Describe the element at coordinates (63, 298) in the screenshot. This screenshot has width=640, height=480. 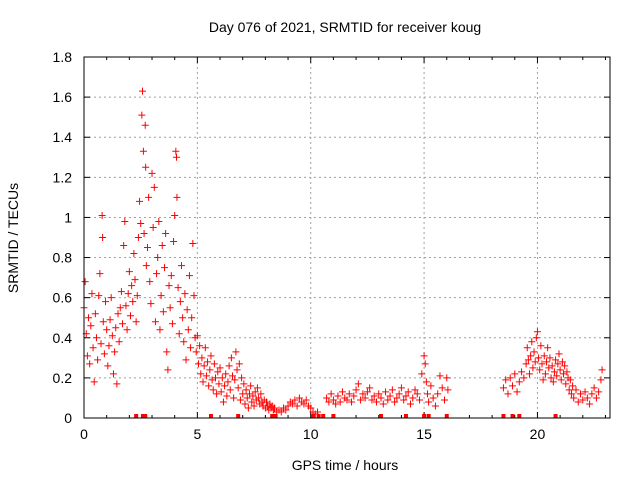
I see `y-tick-label: 0.6` at that location.